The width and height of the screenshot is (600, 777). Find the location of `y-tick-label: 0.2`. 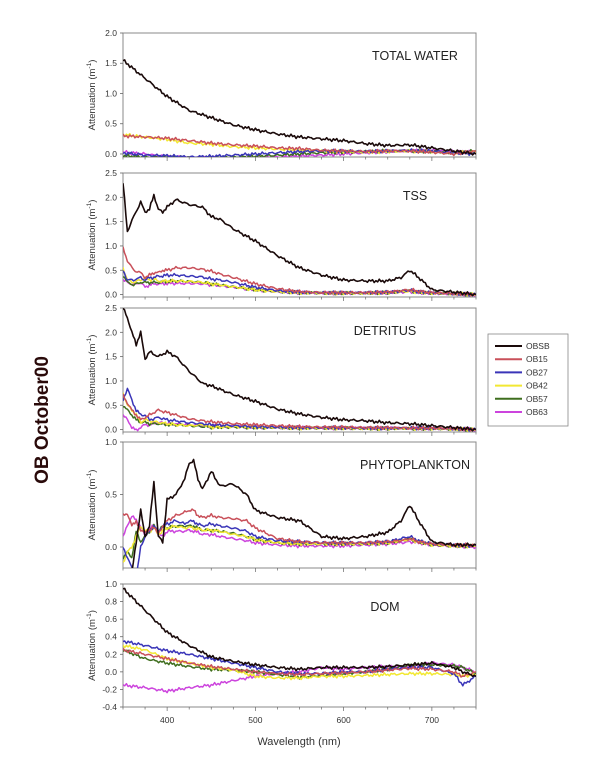

y-tick-label: 0.2 is located at coordinates (111, 654).